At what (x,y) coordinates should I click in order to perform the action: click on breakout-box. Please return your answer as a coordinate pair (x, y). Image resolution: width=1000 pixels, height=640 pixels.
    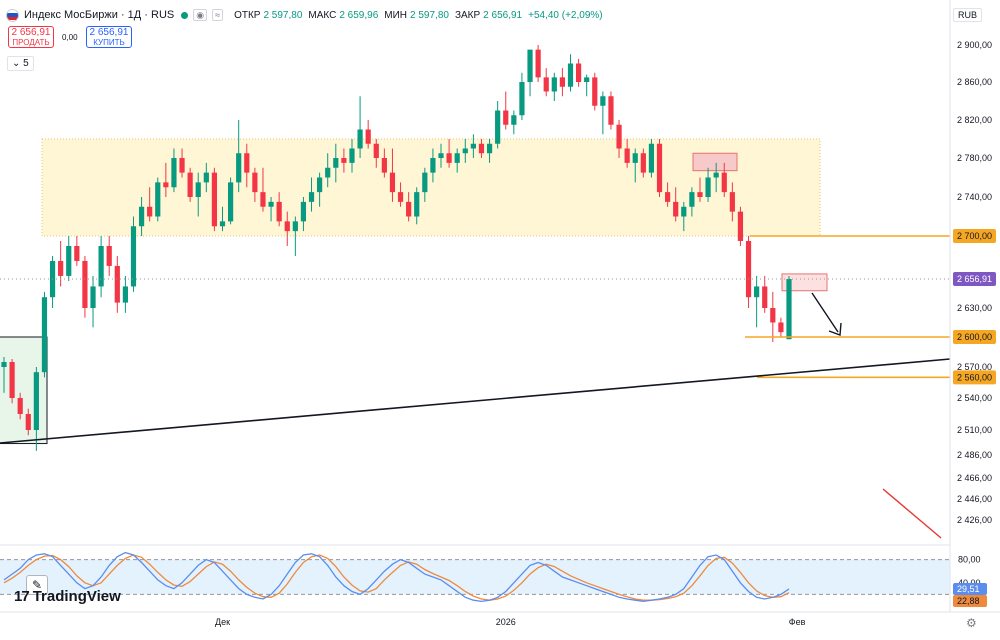
    Looking at the image, I should click on (24, 390).